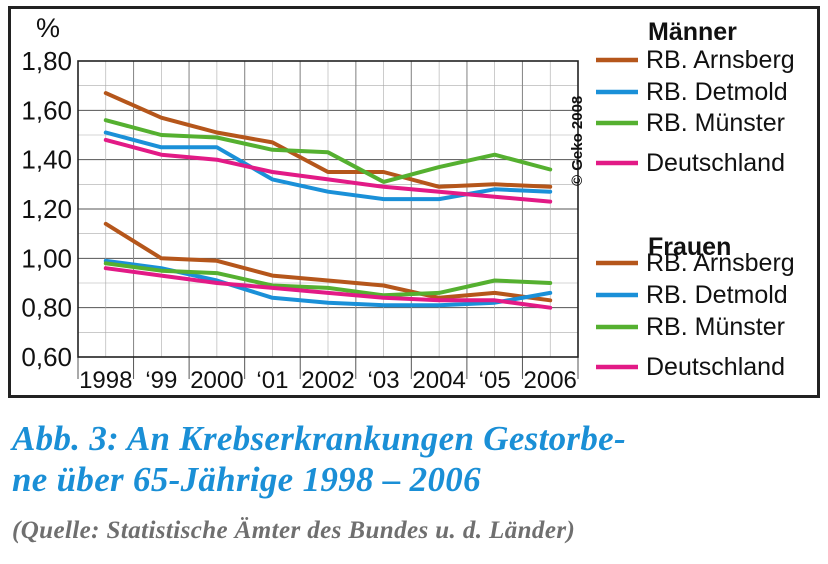 The image size is (828, 564). Describe the element at coordinates (689, 247) in the screenshot. I see `legend-group-title: Frauen` at that location.